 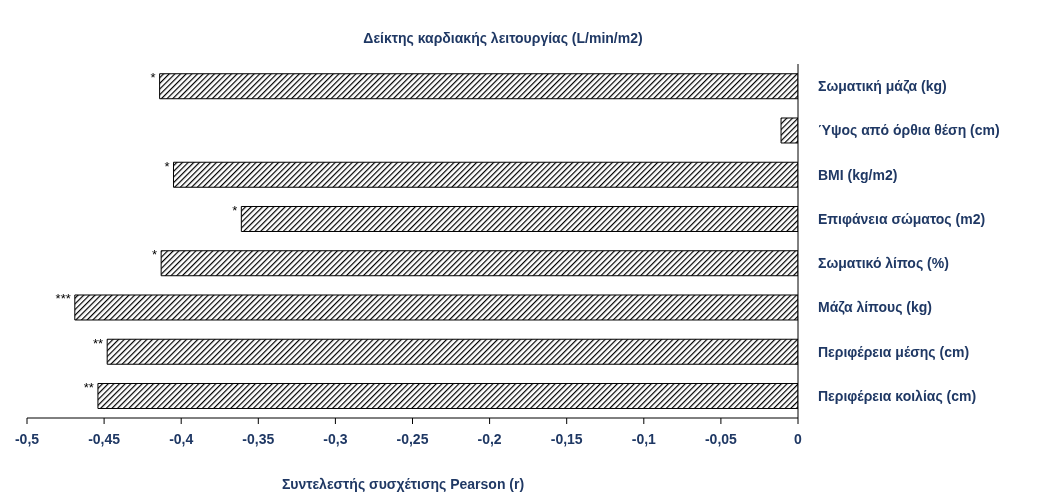 What do you see at coordinates (412, 438) in the screenshot?
I see `x-tick-label: -0,25` at bounding box center [412, 438].